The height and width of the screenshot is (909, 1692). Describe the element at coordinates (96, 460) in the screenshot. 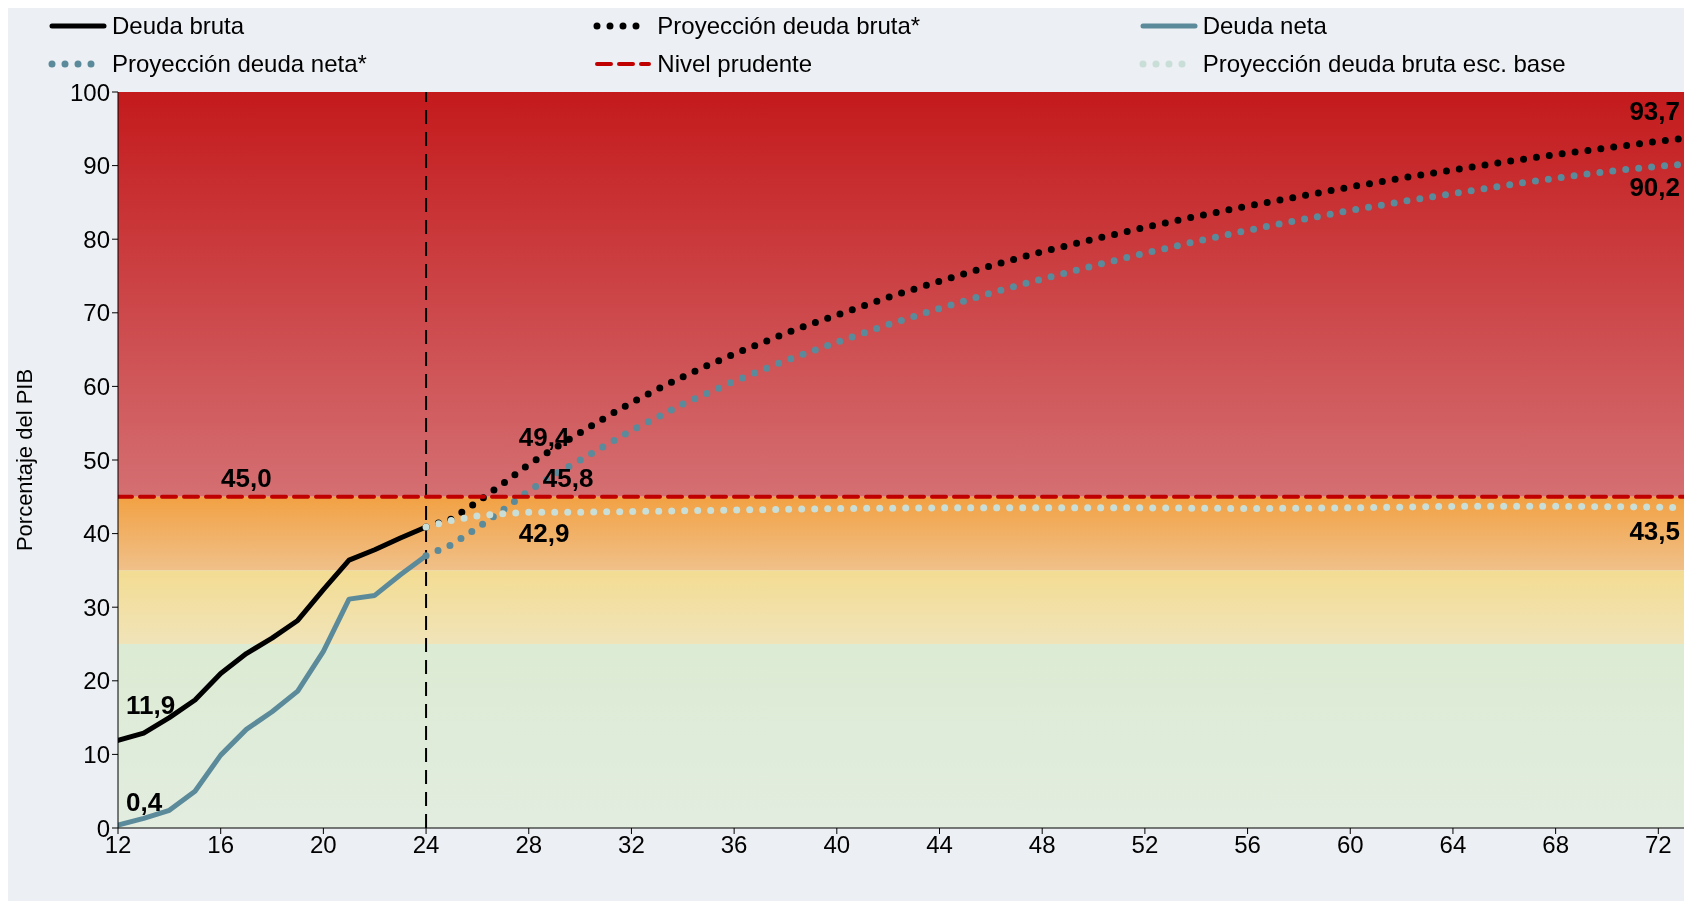

I see `y-tick-label: 50` at that location.